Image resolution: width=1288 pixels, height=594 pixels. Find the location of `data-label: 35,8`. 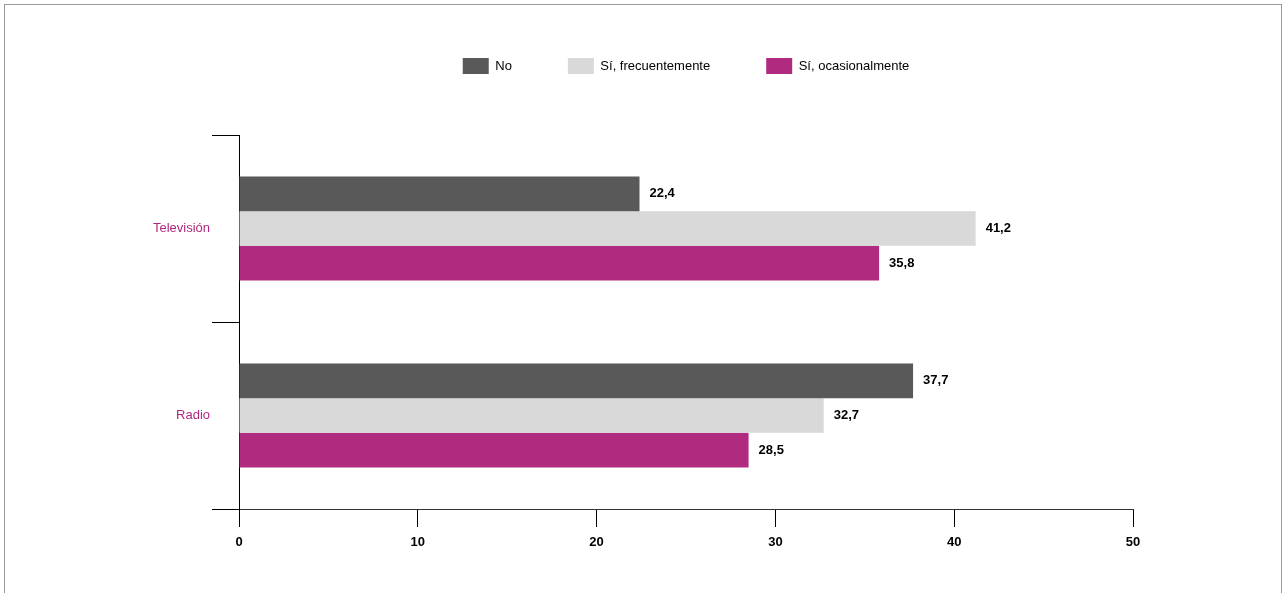

data-label: 35,8 is located at coordinates (902, 262).